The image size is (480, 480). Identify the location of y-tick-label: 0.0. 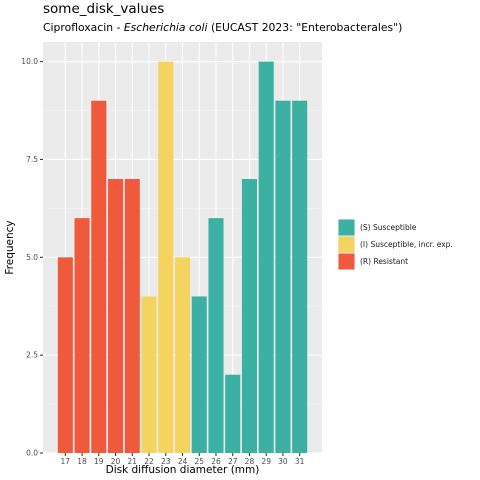
(32, 453).